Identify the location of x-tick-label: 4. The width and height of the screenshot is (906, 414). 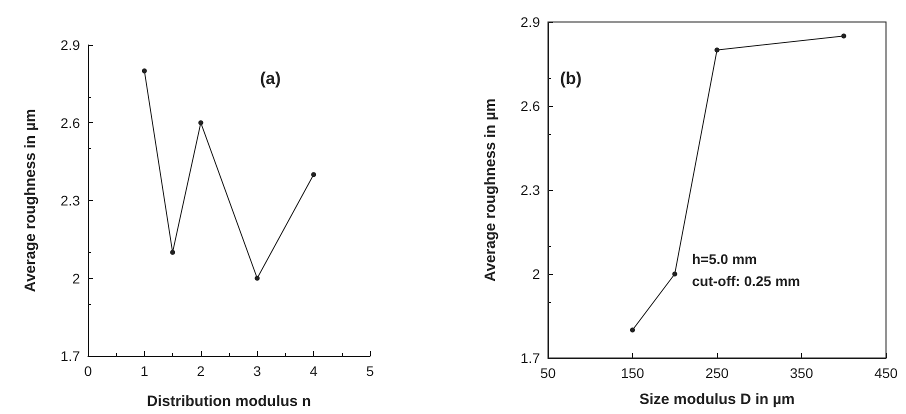
(314, 371).